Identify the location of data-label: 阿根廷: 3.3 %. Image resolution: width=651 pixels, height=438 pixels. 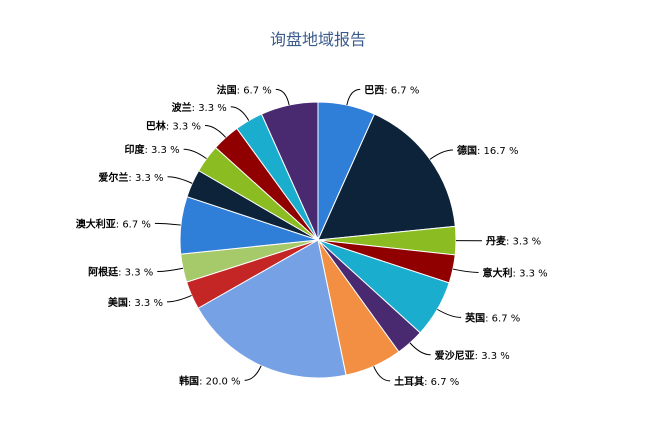
(120, 272).